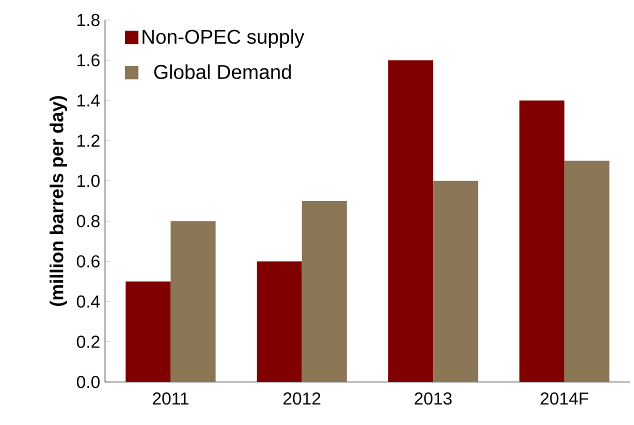 This screenshot has height=425, width=634. What do you see at coordinates (89, 100) in the screenshot?
I see `y-tick-label: 1.4` at bounding box center [89, 100].